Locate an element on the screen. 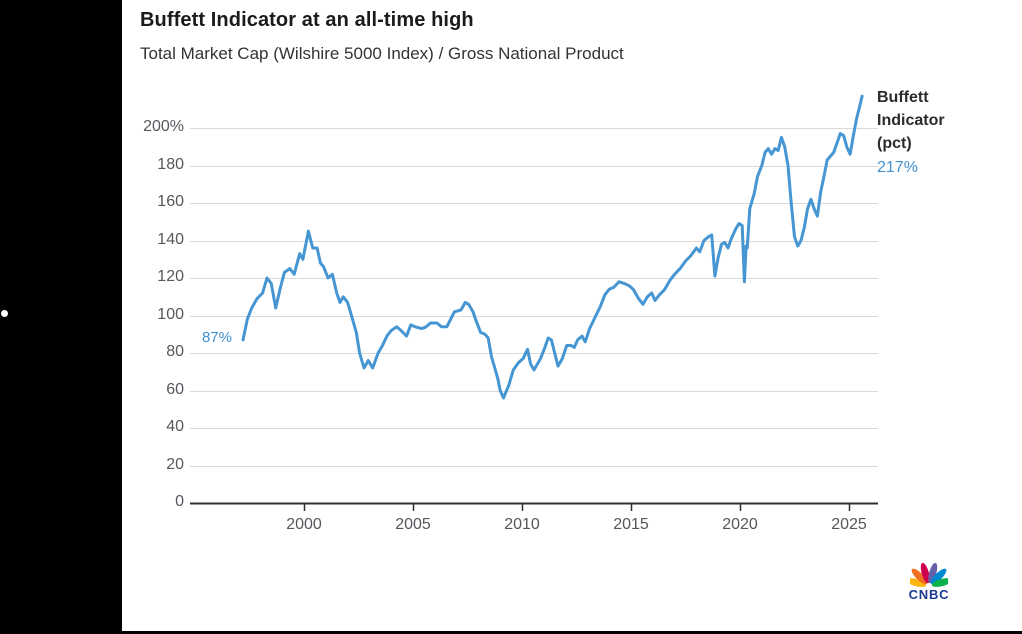 This screenshot has height=634, width=1022. peacock-icon is located at coordinates (929, 574).